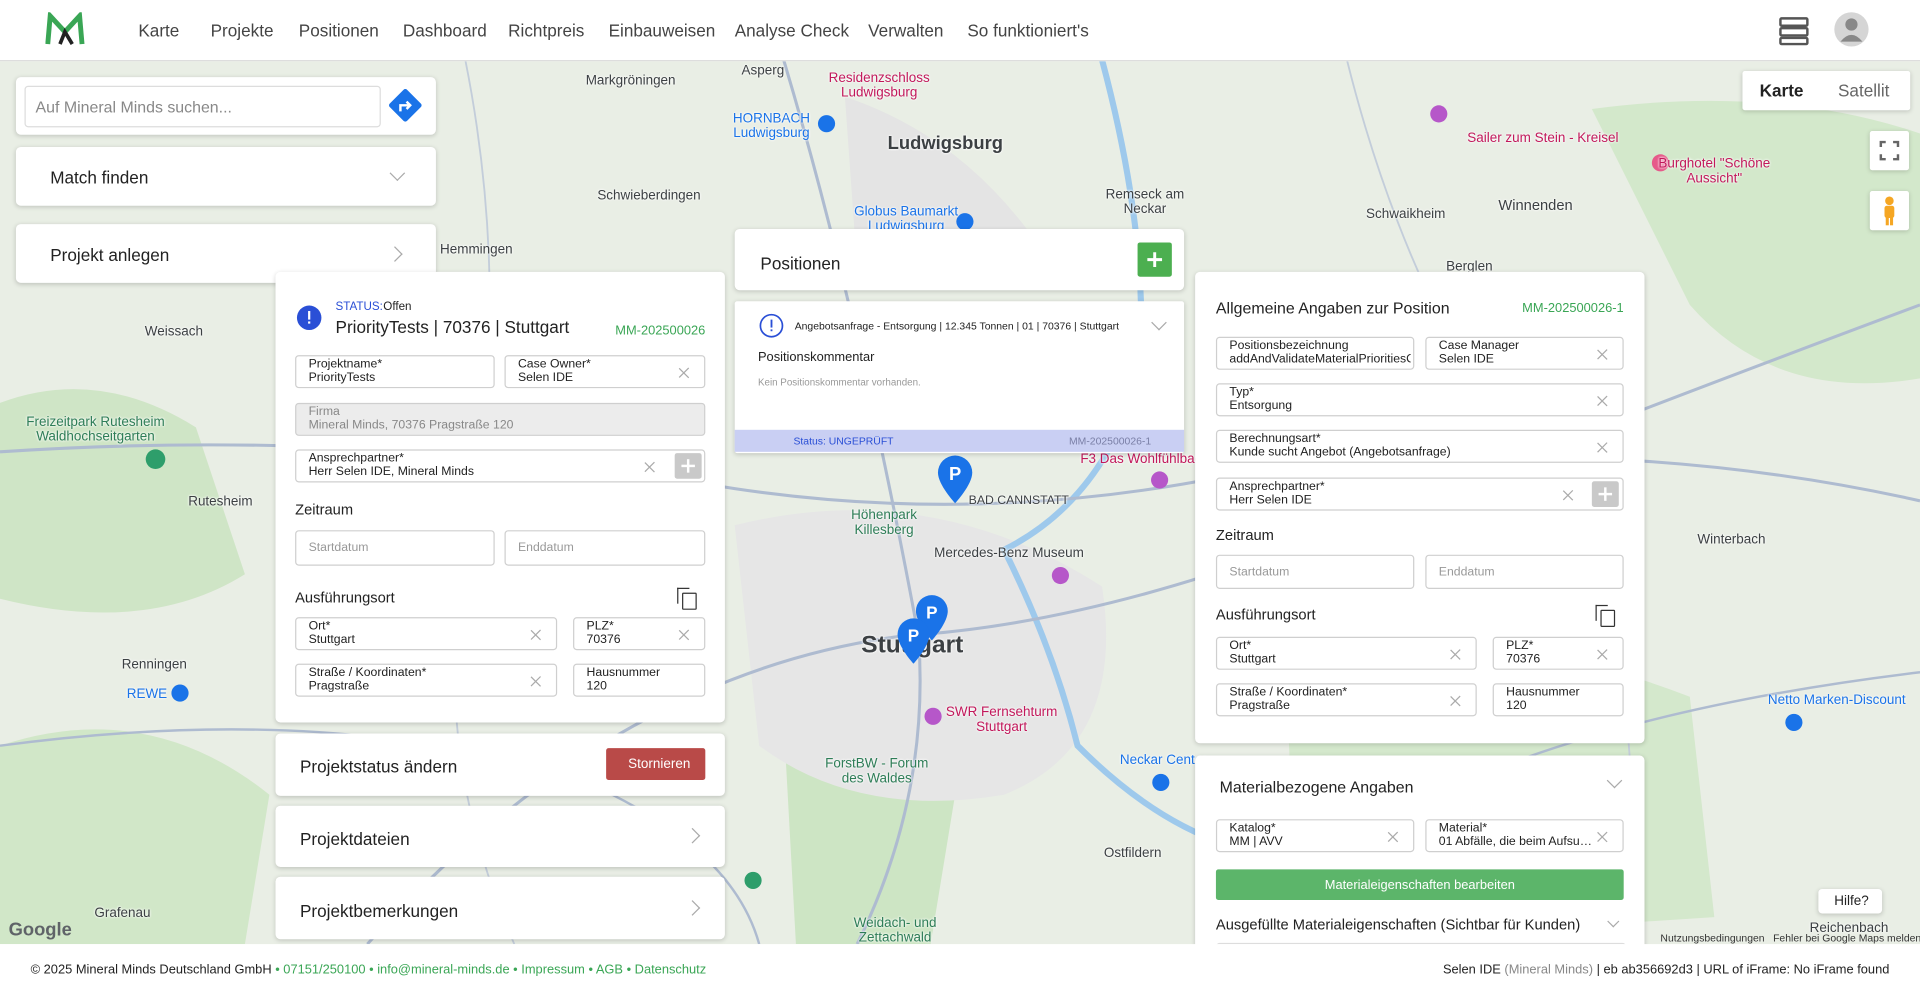 The width and height of the screenshot is (1920, 994). What do you see at coordinates (324, 970) in the screenshot?
I see `footer-link: 07151/250100` at bounding box center [324, 970].